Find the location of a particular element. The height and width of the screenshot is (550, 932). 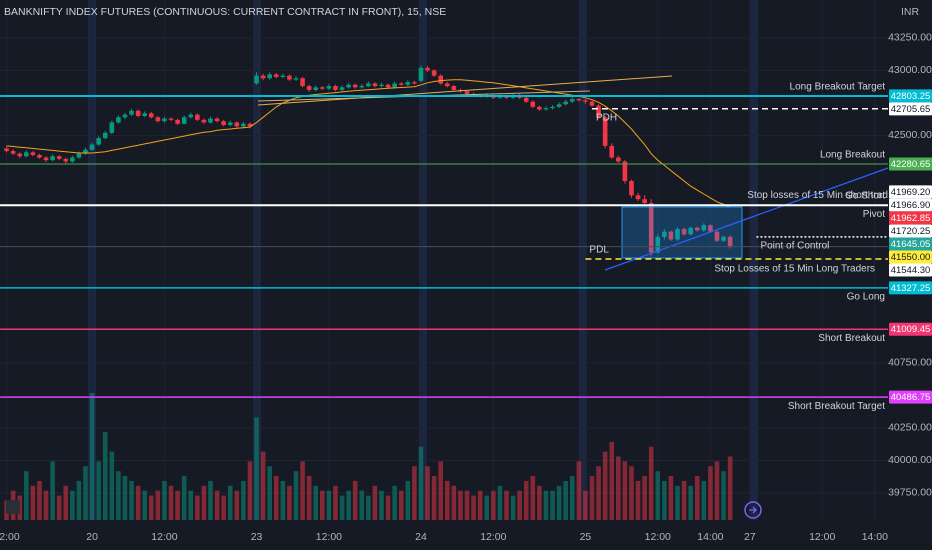

price-box-label: 41009.45 is located at coordinates (911, 329).